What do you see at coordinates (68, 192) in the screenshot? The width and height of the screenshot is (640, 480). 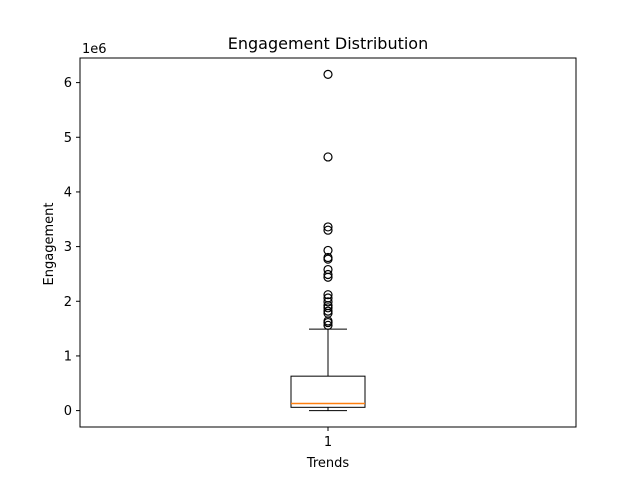 I see `y-tick-label: 4` at bounding box center [68, 192].